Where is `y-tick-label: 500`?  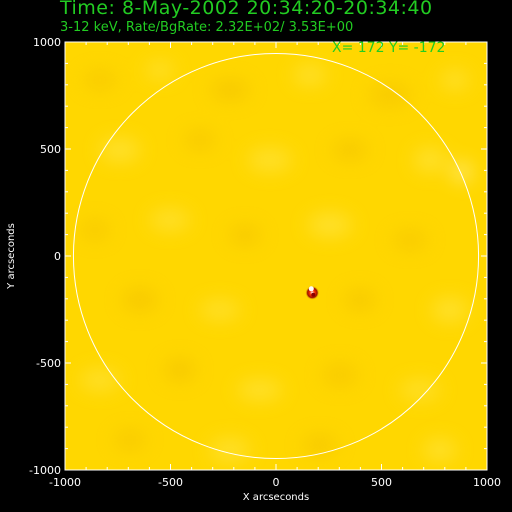
y-tick-label: 500 is located at coordinates (50, 149).